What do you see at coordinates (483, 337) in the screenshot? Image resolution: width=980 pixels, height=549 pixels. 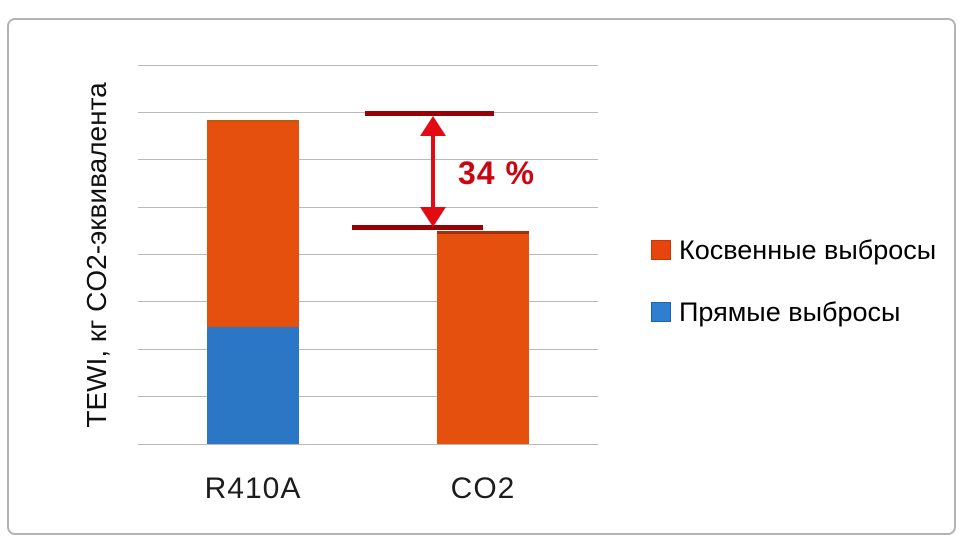 I see `bar-segment-co2` at bounding box center [483, 337].